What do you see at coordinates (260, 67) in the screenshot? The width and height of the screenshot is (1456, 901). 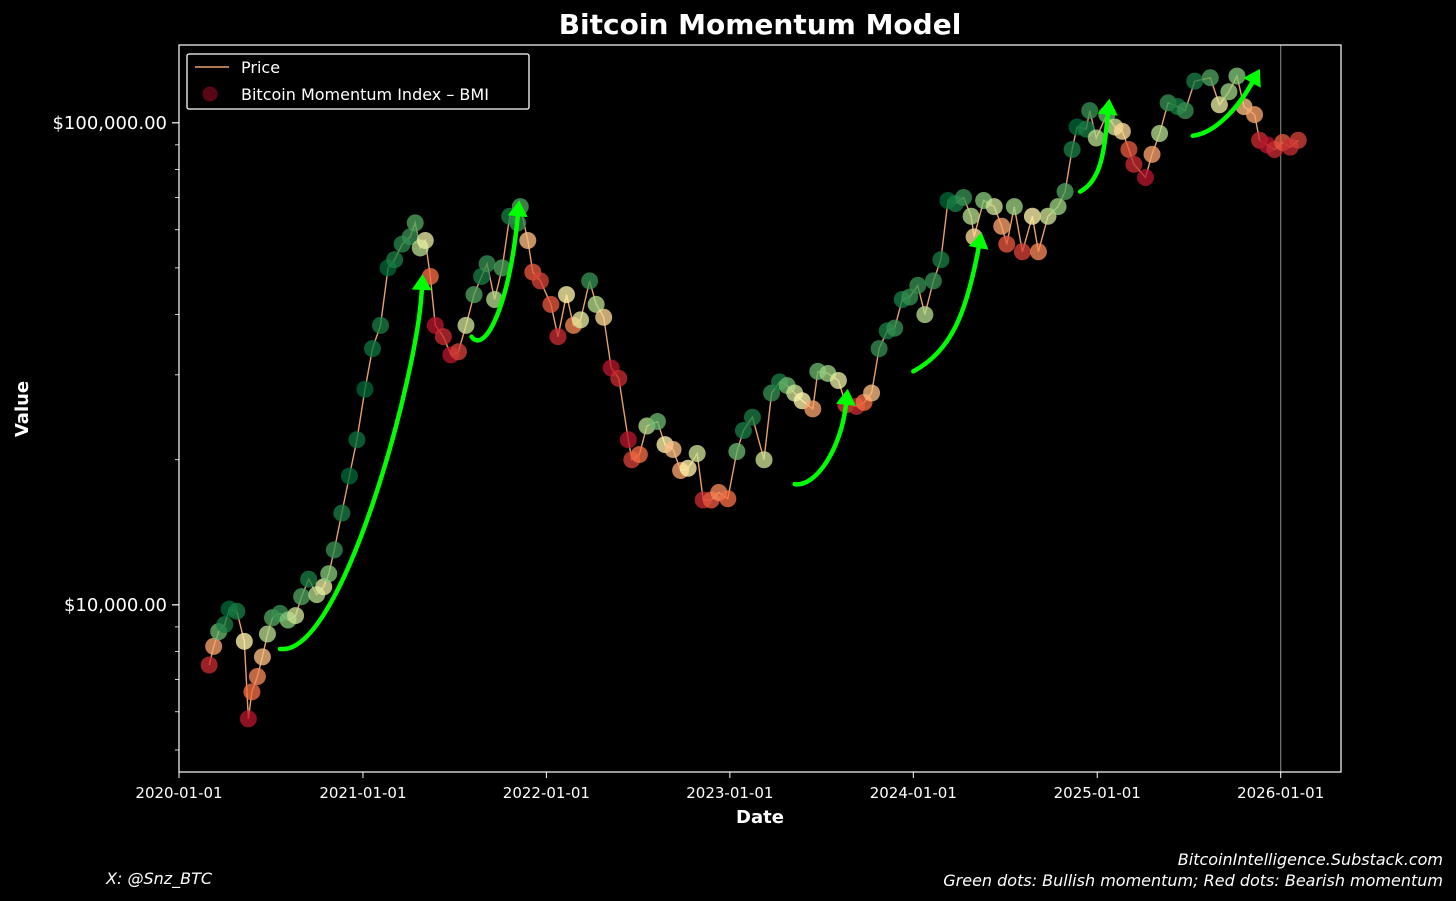 I see `legend-price-label: Price` at bounding box center [260, 67].